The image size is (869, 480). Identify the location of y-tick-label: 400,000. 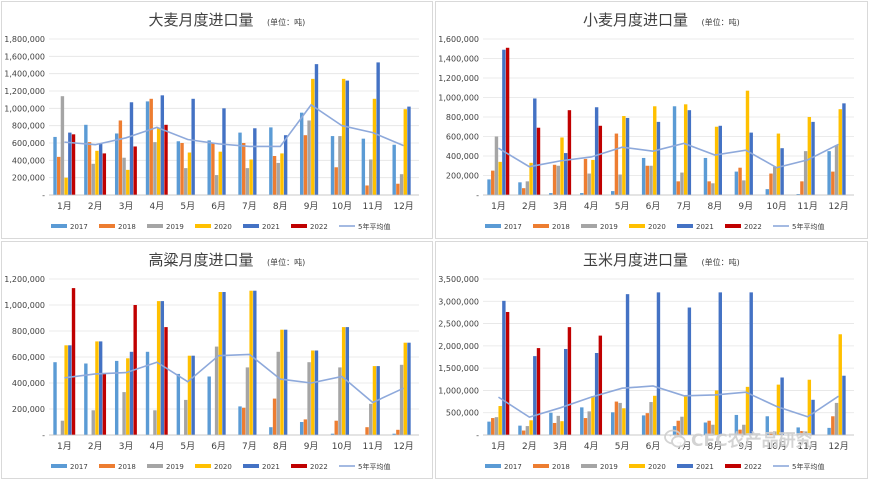
(28, 160).